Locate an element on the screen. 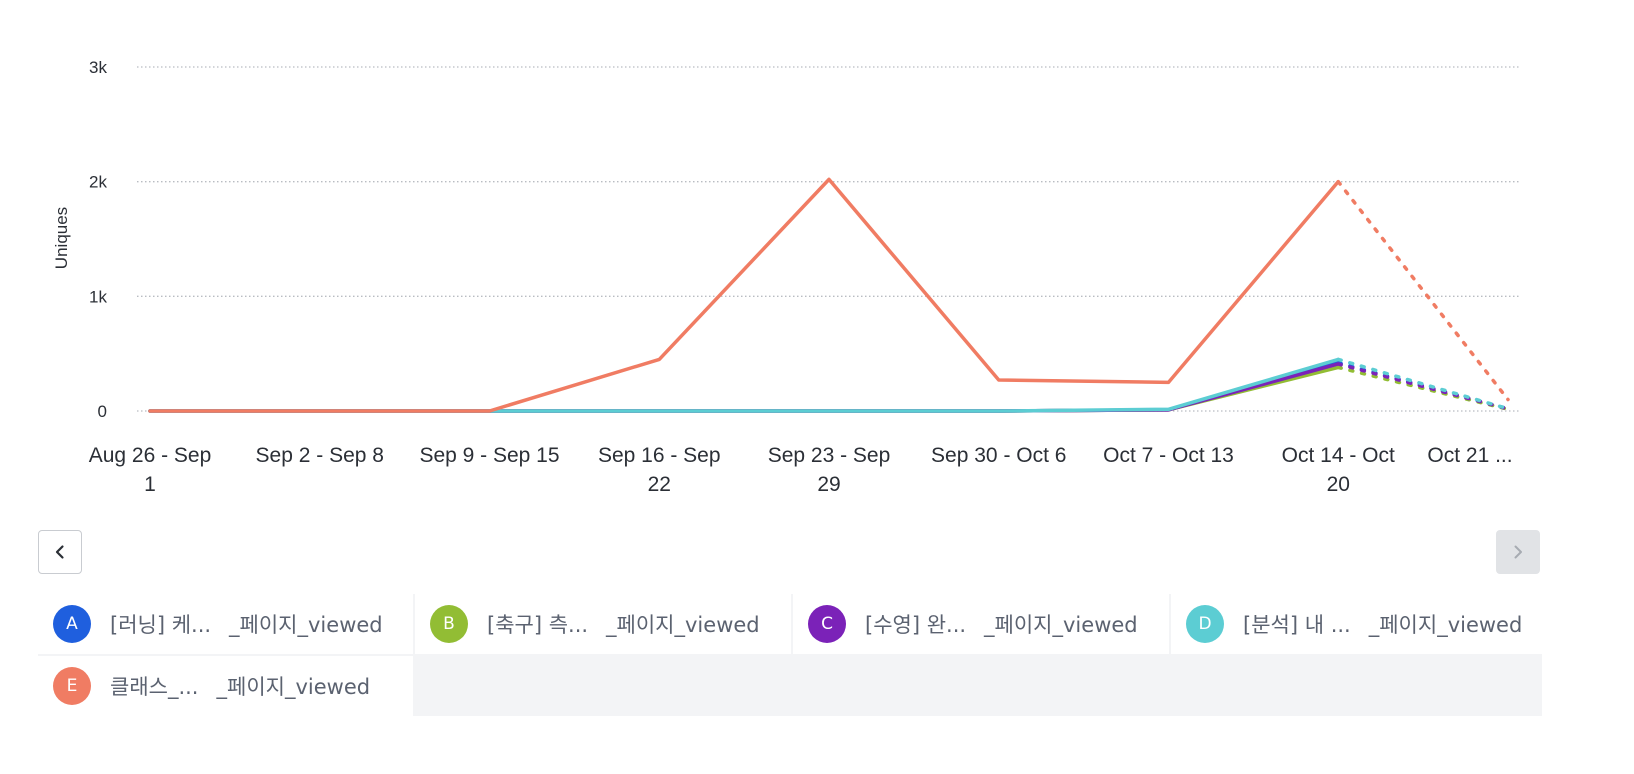  legend-item-d: D [분석] 내 ... _페이지_viewed is located at coordinates (1356, 624).